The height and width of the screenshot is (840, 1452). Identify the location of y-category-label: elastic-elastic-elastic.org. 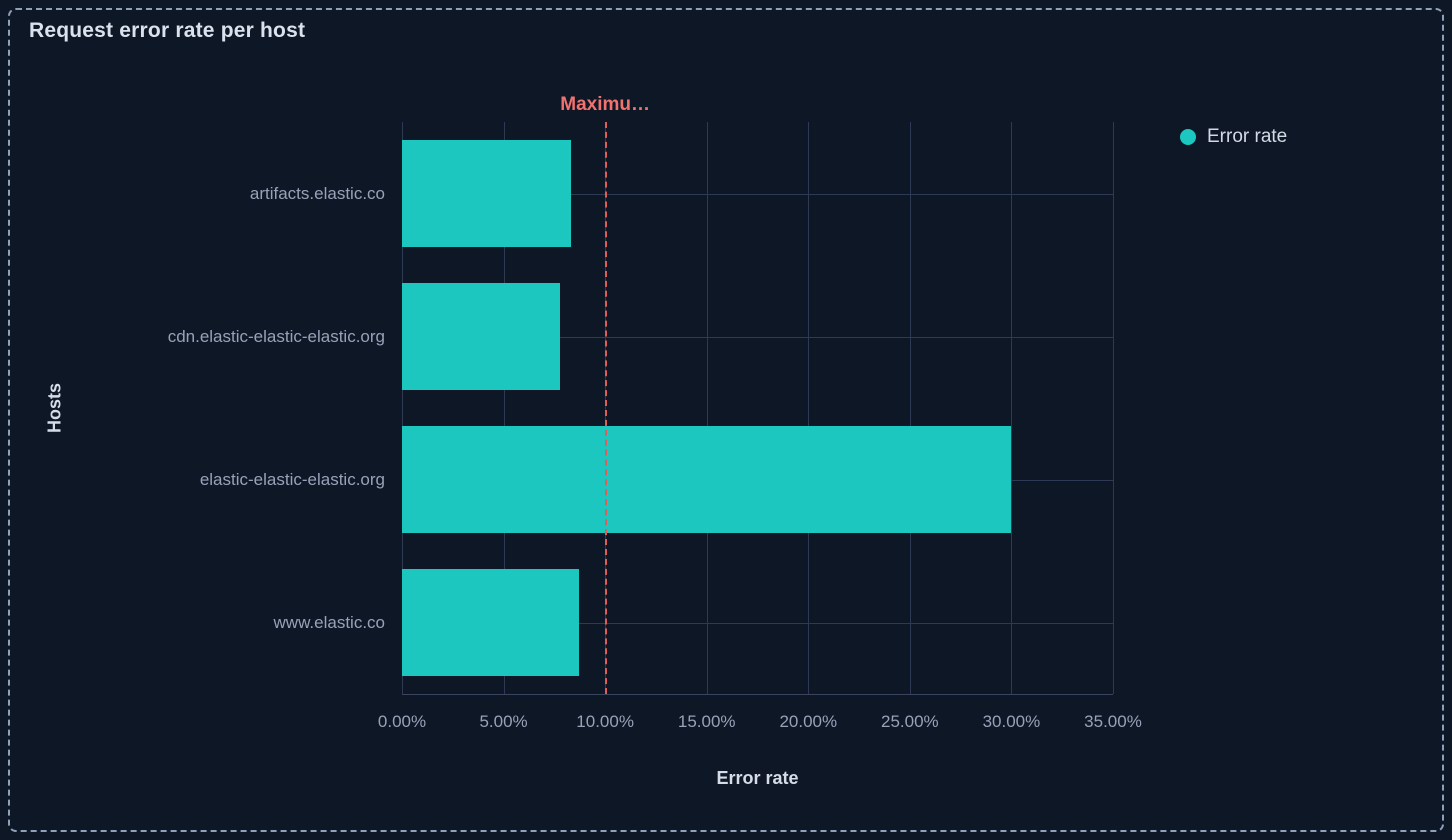
(292, 479).